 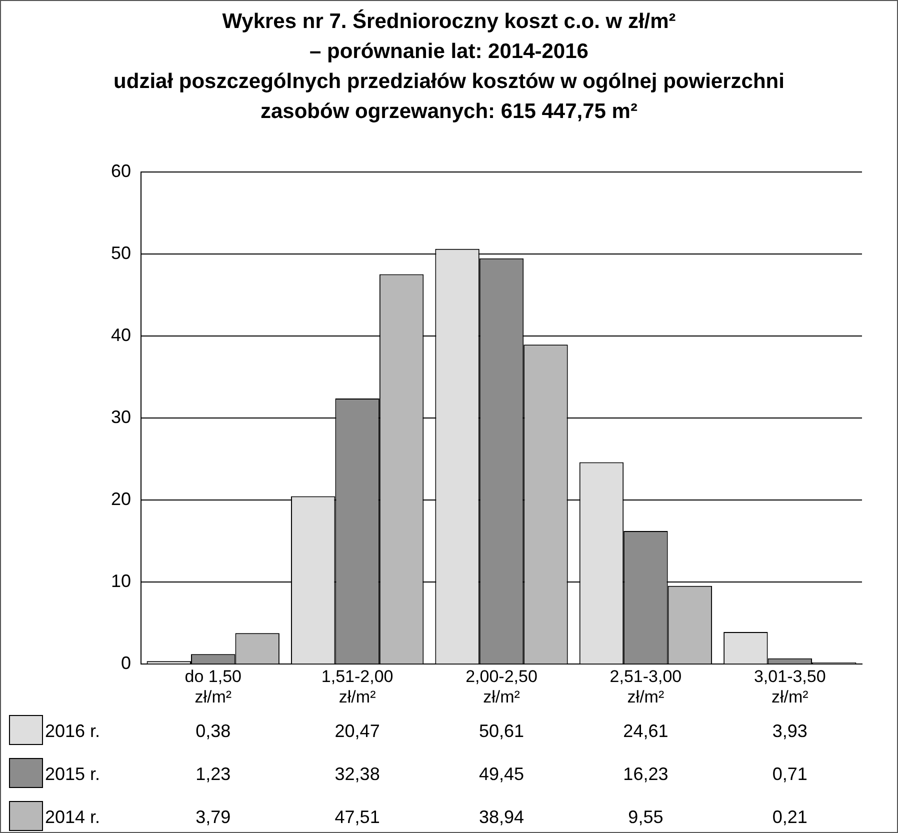 What do you see at coordinates (357, 731) in the screenshot?
I see `data-label: 20,47` at bounding box center [357, 731].